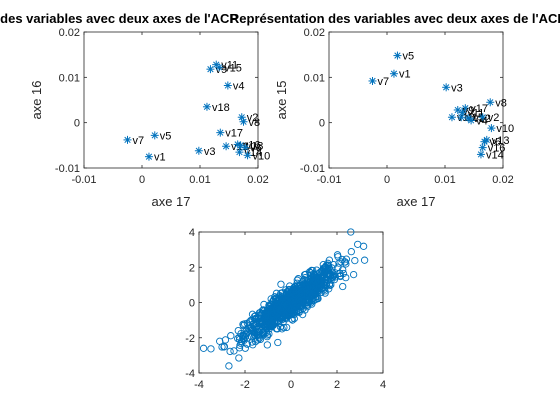  Describe the element at coordinates (322, 124) in the screenshot. I see `y-tick-label: 0` at that location.